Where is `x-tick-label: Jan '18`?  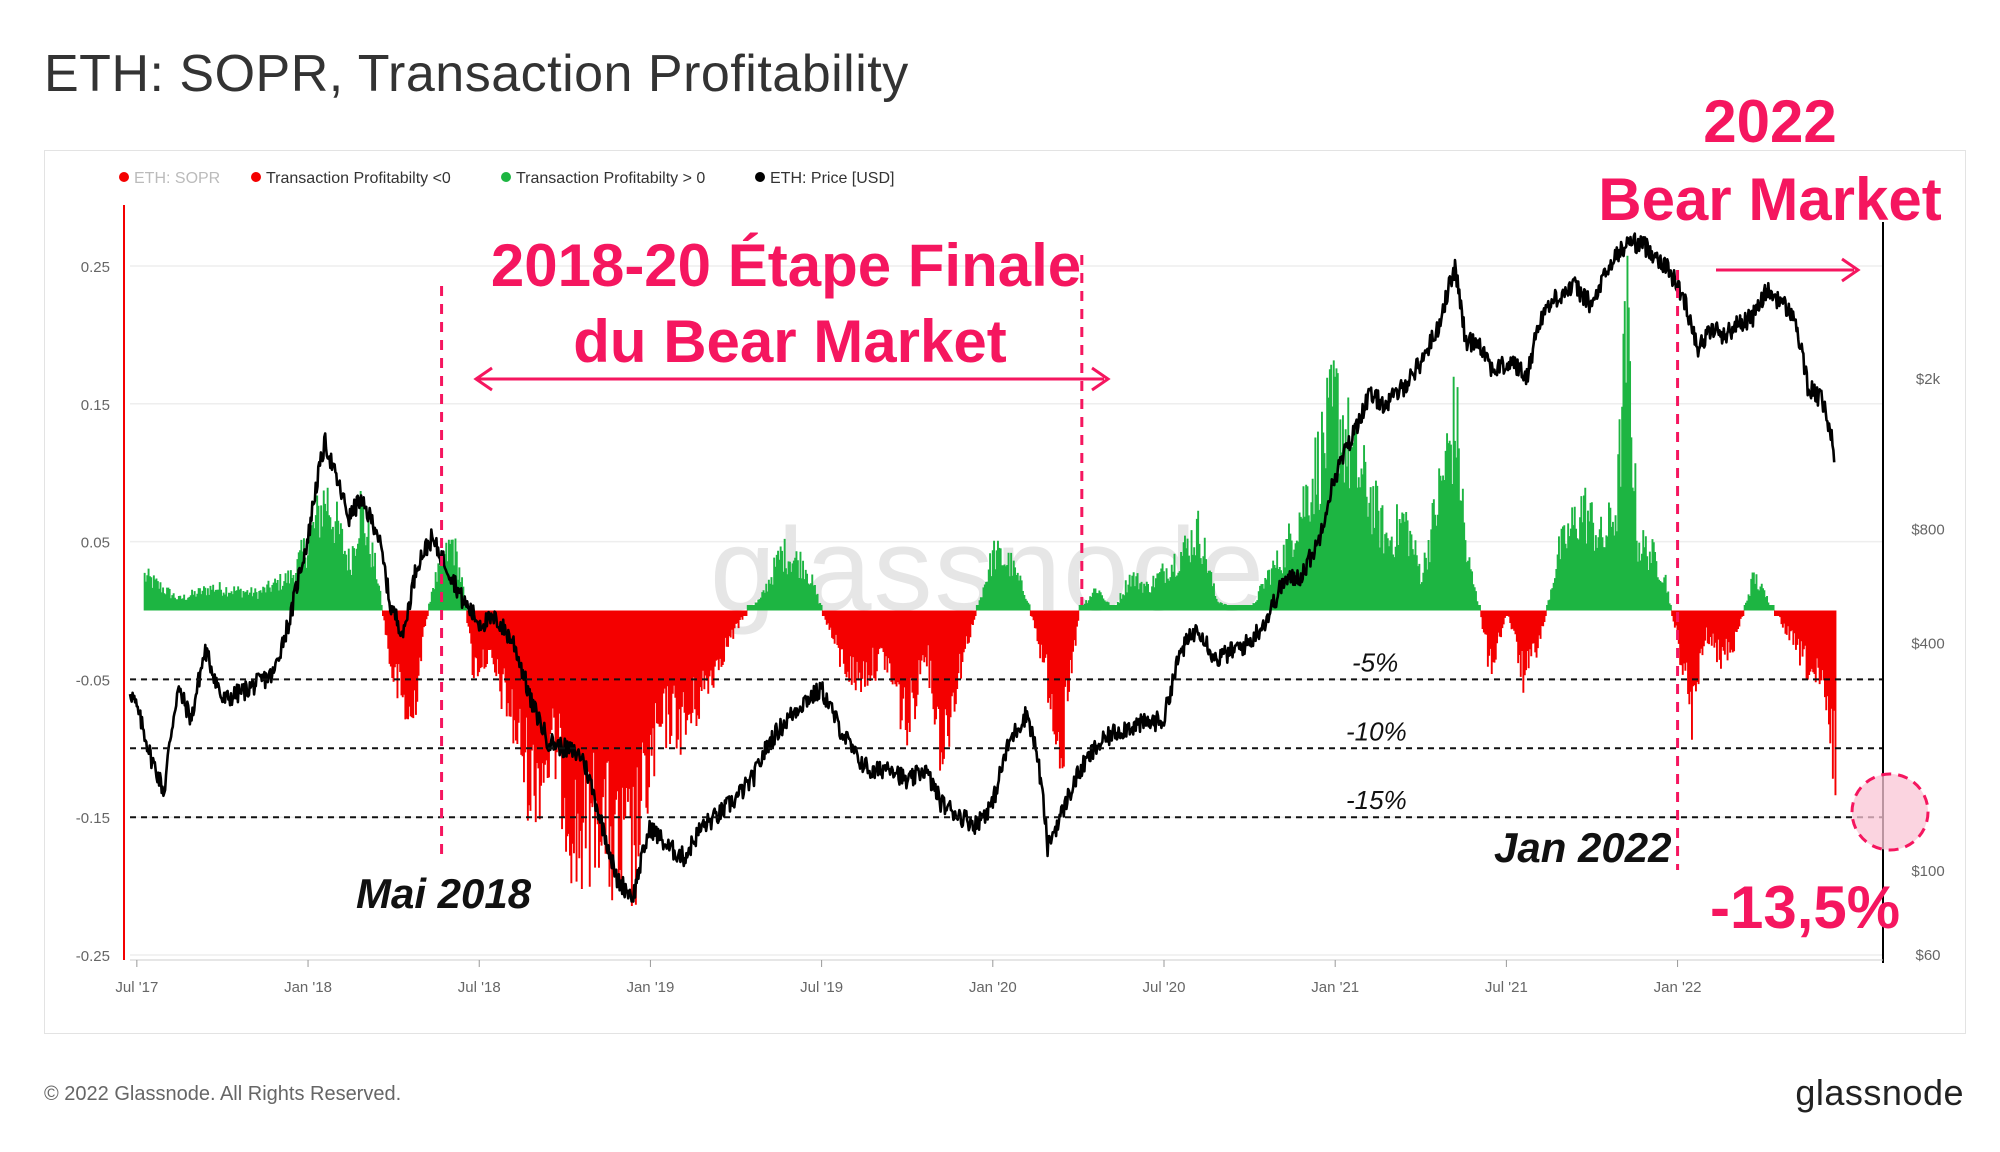 x-tick-label: Jan '18 is located at coordinates (308, 987).